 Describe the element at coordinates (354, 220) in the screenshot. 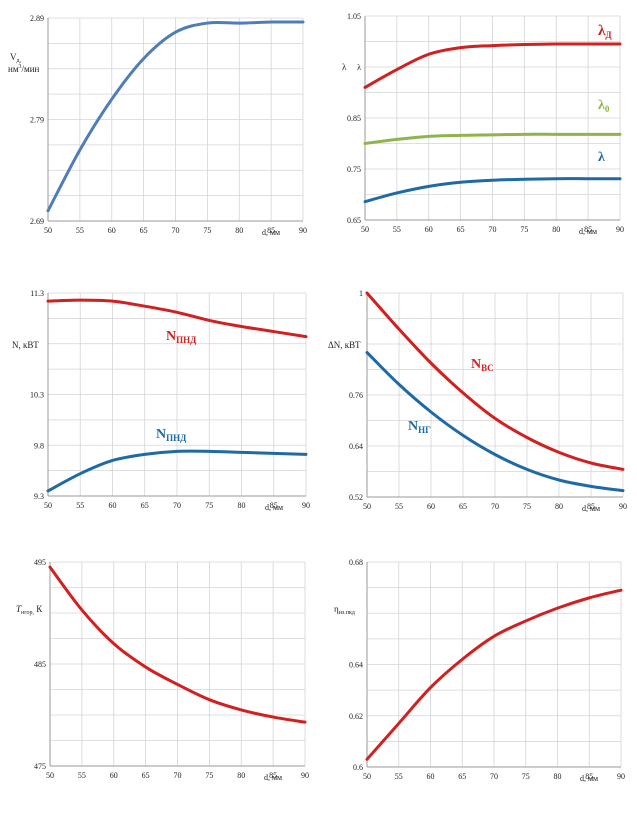

I see `y-tick-label: 0.65` at that location.